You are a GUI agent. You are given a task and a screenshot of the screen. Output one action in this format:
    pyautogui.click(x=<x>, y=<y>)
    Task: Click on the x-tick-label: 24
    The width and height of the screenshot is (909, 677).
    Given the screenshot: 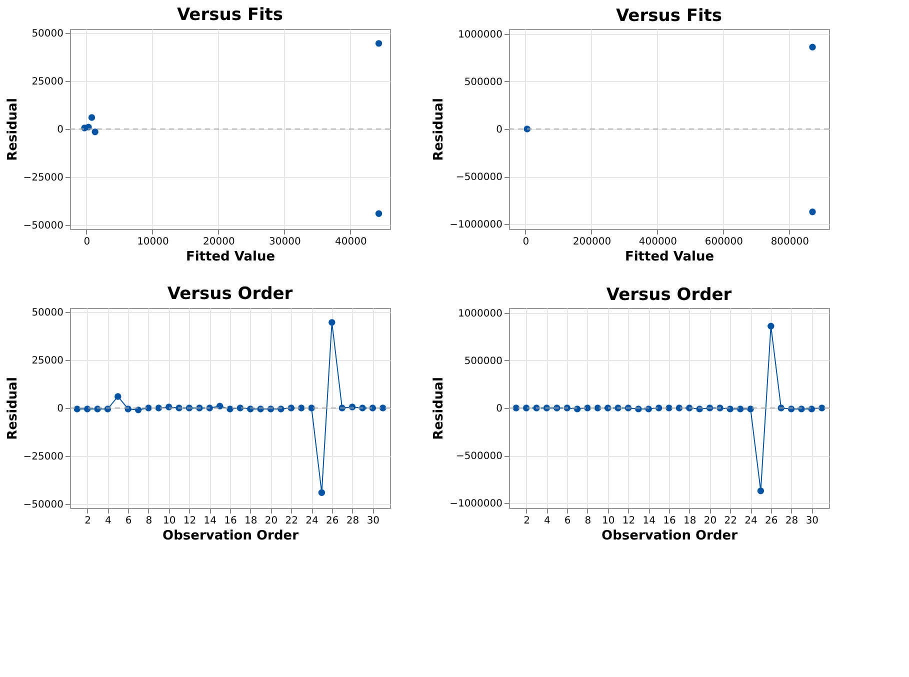 What is the action you would take?
    pyautogui.click(x=751, y=521)
    